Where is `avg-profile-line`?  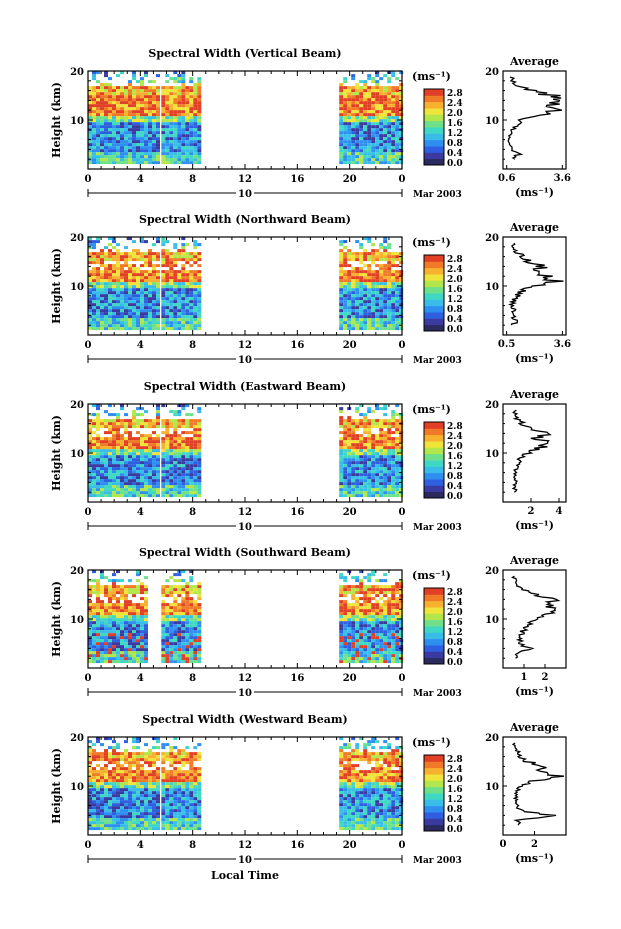 avg-profile-line is located at coordinates (535, 118).